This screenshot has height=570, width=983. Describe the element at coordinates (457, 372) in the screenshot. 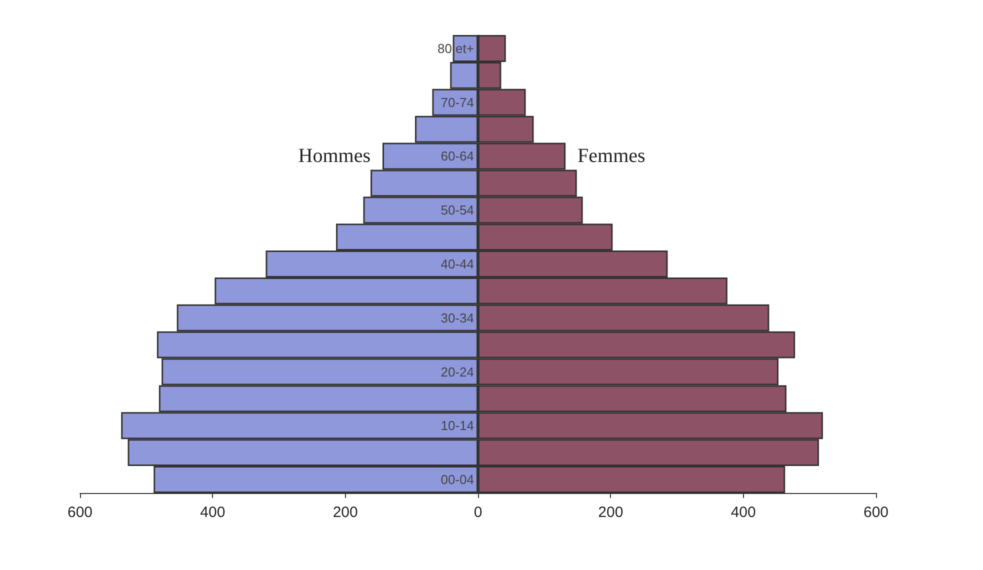

I see `y-tick-label: 20-24` at that location.